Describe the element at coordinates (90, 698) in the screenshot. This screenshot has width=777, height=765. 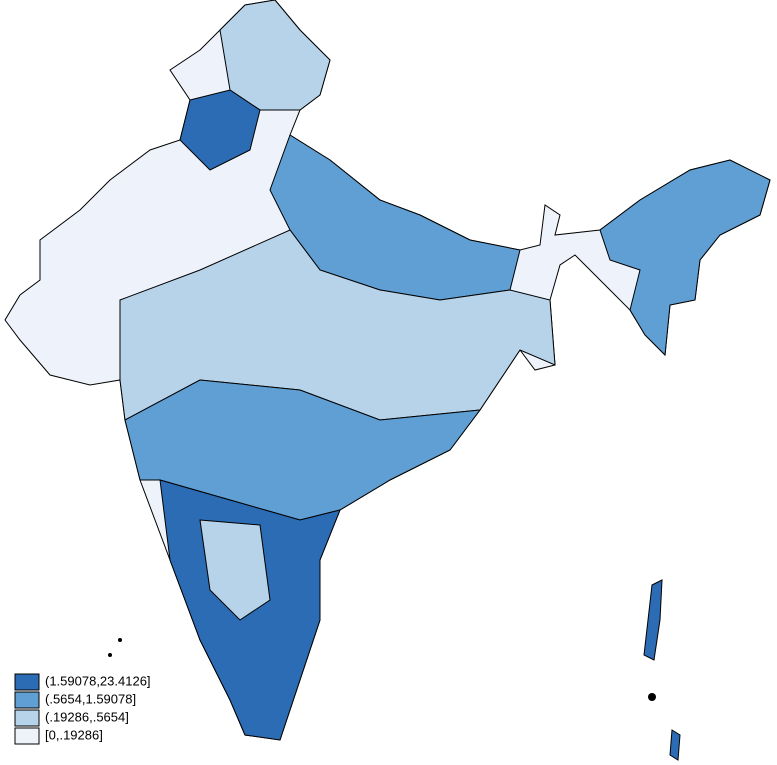
I see `legend-label: (.5654,1.59078]` at that location.